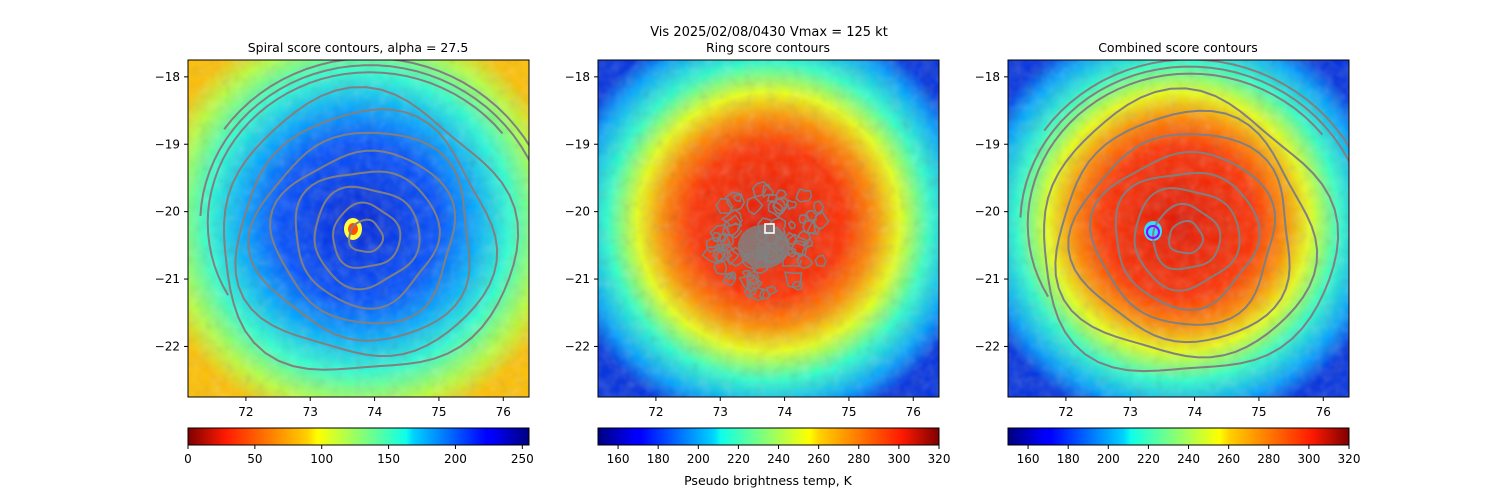 This screenshot has height=504, width=1500. Describe the element at coordinates (1228, 459) in the screenshot. I see `colorbar-tick-label: 260` at that location.